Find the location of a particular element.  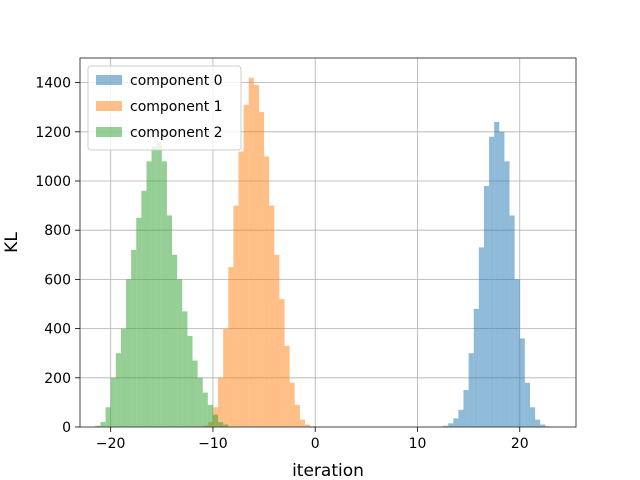

legend-box is located at coordinates (164, 108).